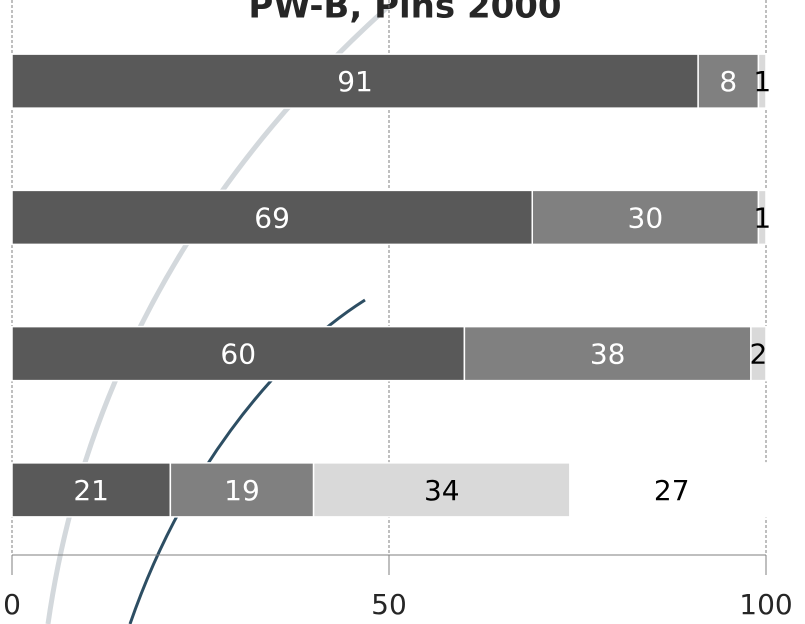 The height and width of the screenshot is (624, 805). I want to click on x-tick-label: 100, so click(765, 604).